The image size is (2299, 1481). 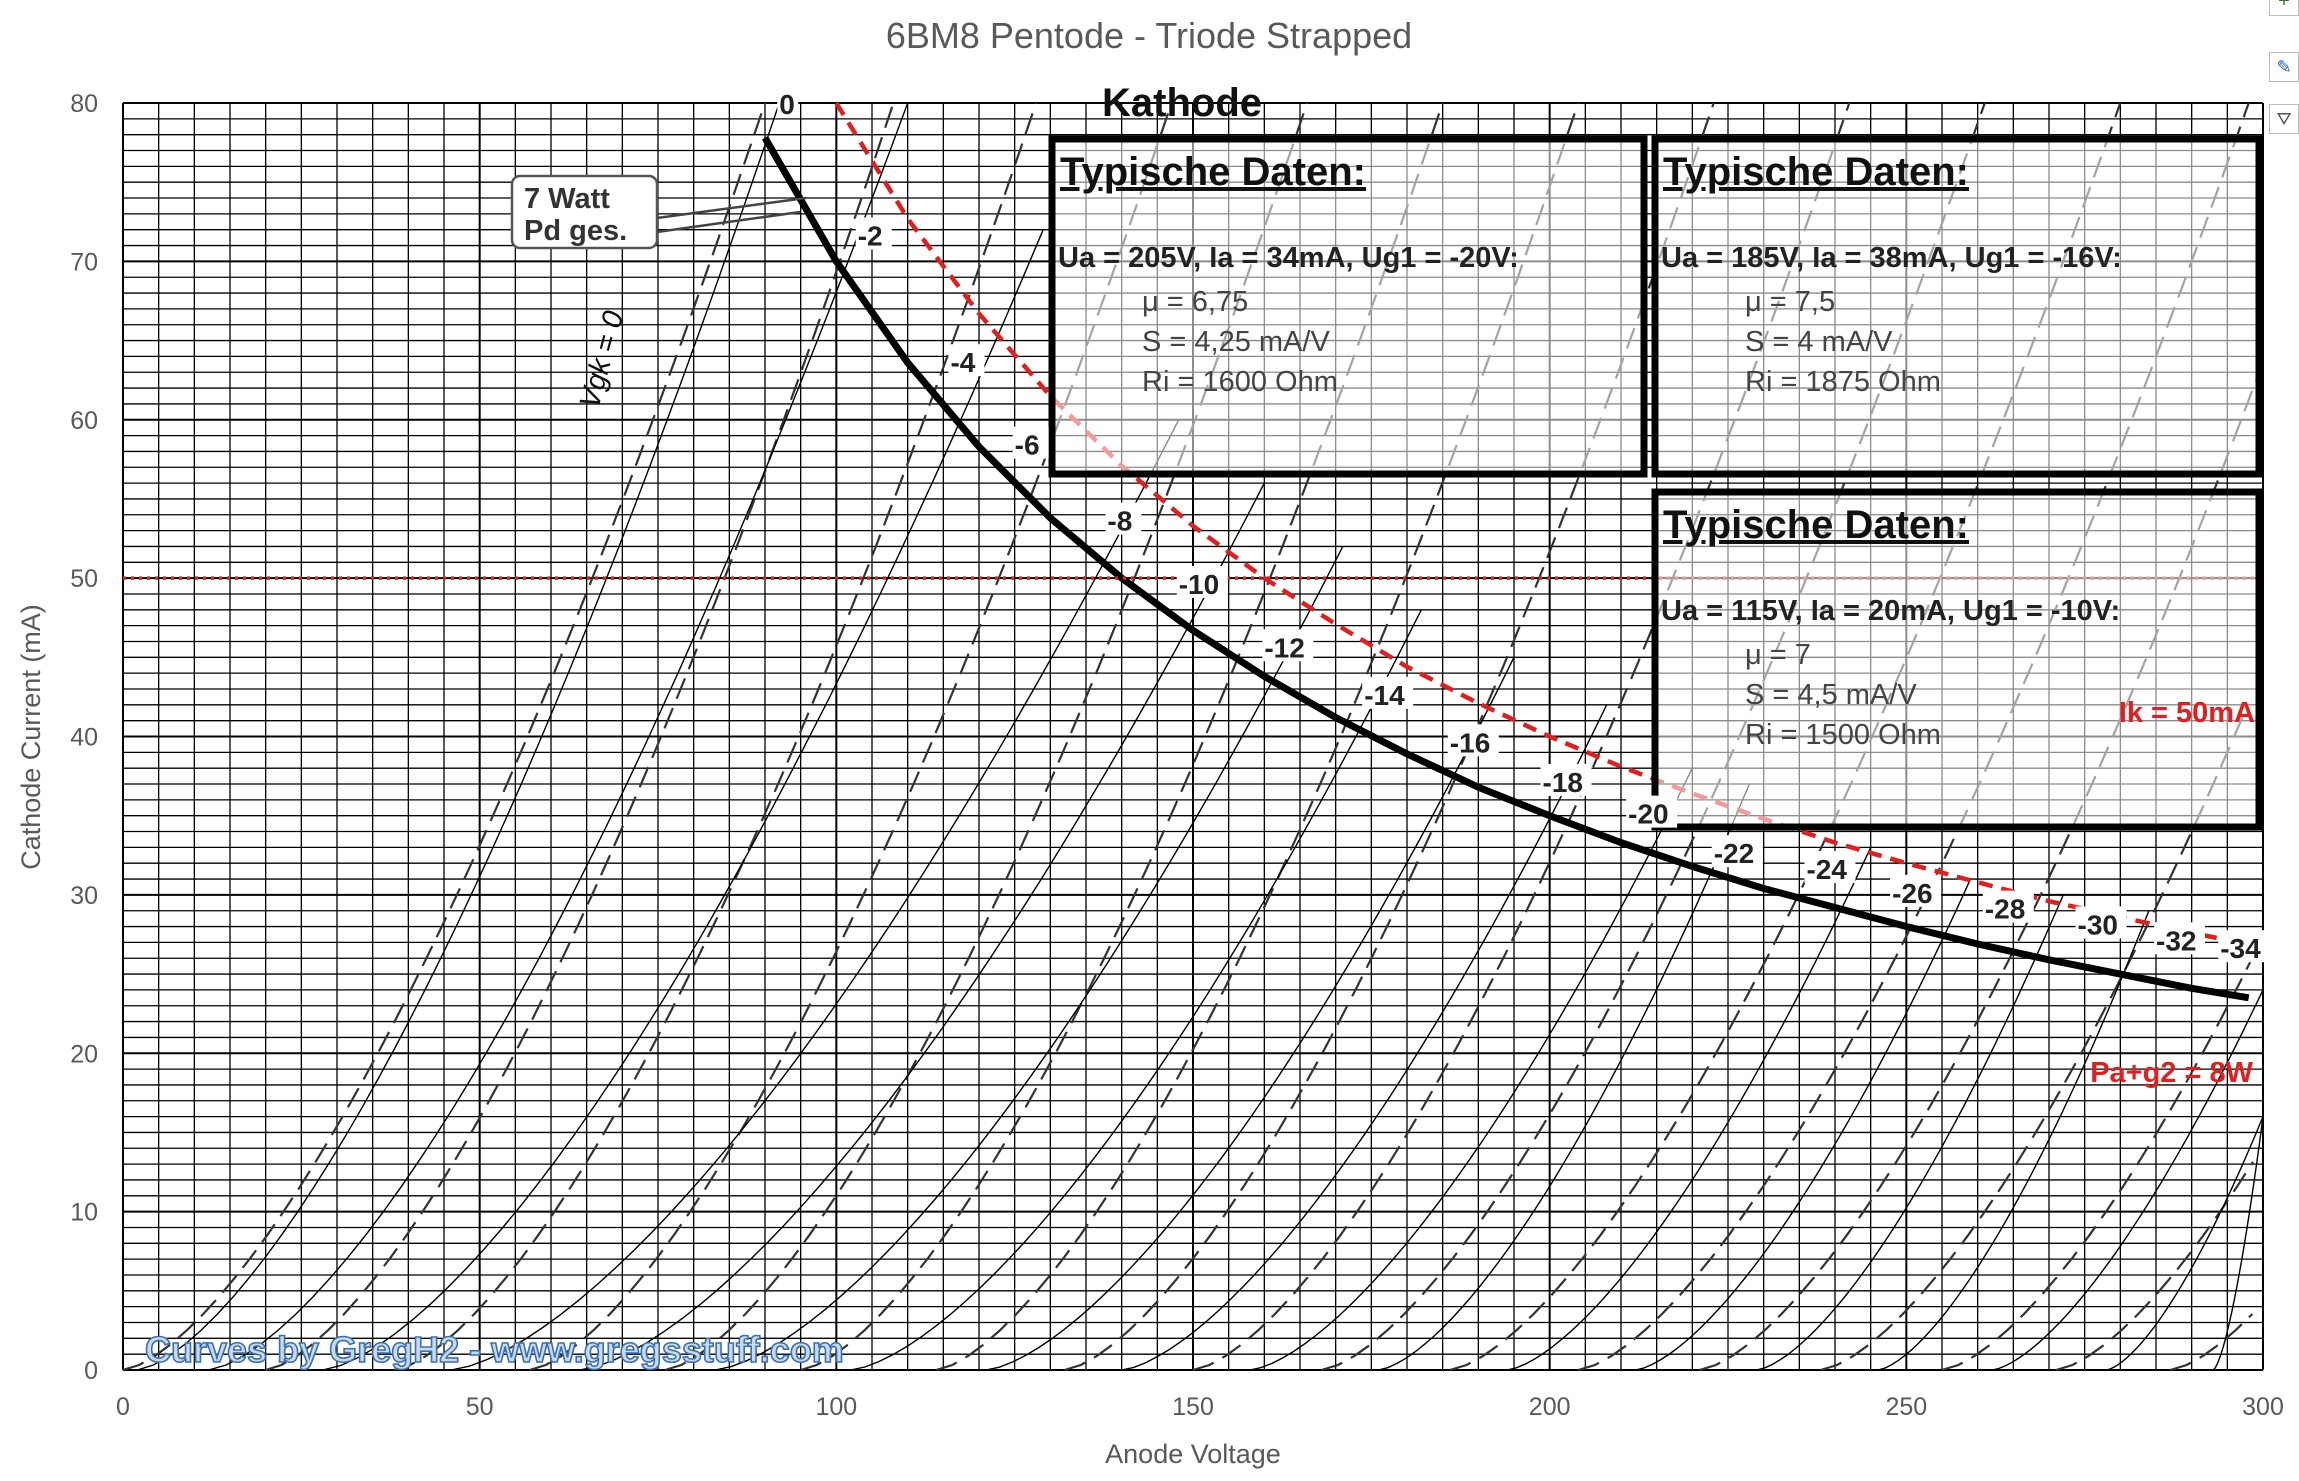 What do you see at coordinates (1027, 445) in the screenshot?
I see `curve-label: -6` at bounding box center [1027, 445].